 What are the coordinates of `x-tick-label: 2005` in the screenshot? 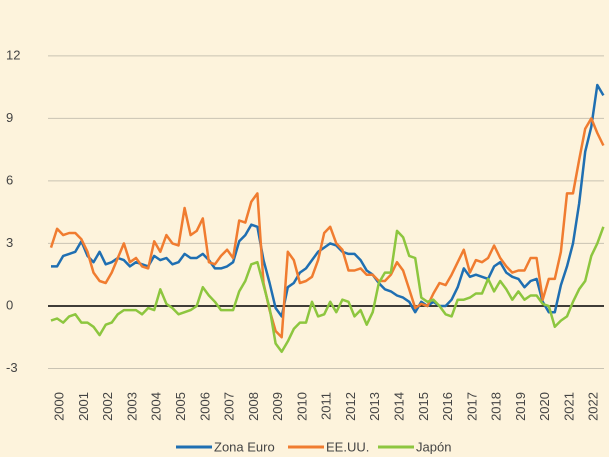 It's located at (180, 406).